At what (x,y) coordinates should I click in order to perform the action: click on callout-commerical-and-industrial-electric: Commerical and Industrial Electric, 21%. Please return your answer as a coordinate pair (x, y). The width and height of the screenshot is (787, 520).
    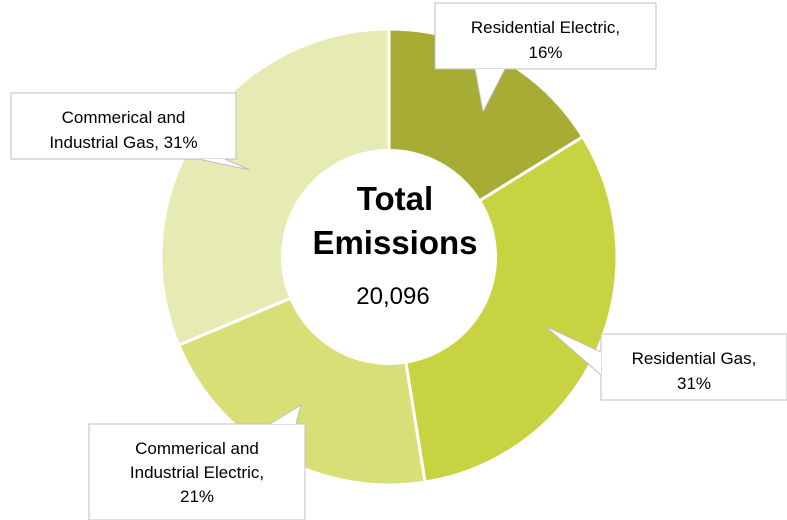
    Looking at the image, I should click on (197, 461).